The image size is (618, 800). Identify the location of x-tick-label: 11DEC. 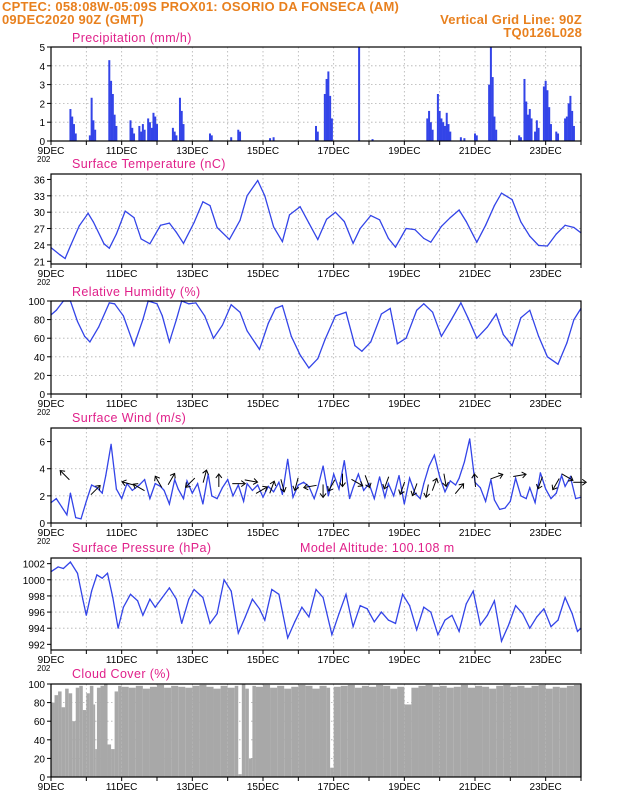
(122, 274).